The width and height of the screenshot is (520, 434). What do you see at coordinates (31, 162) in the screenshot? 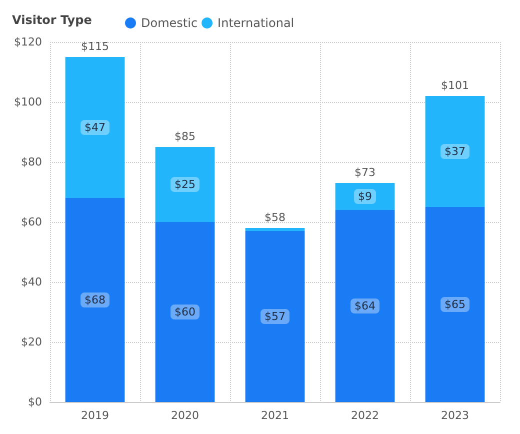
I see `y-tick-label: $80` at bounding box center [31, 162].